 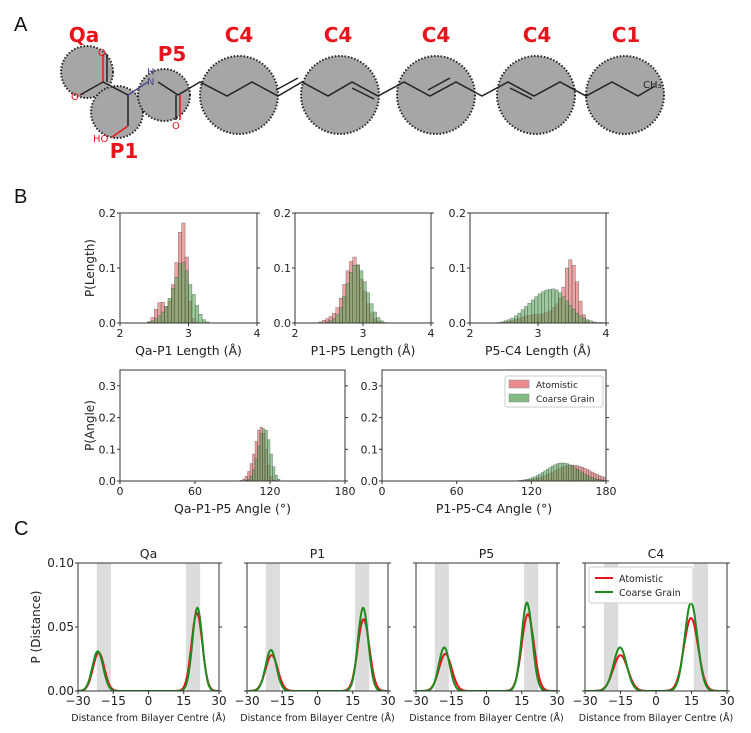 I want to click on bead-qa, so click(x=87, y=72).